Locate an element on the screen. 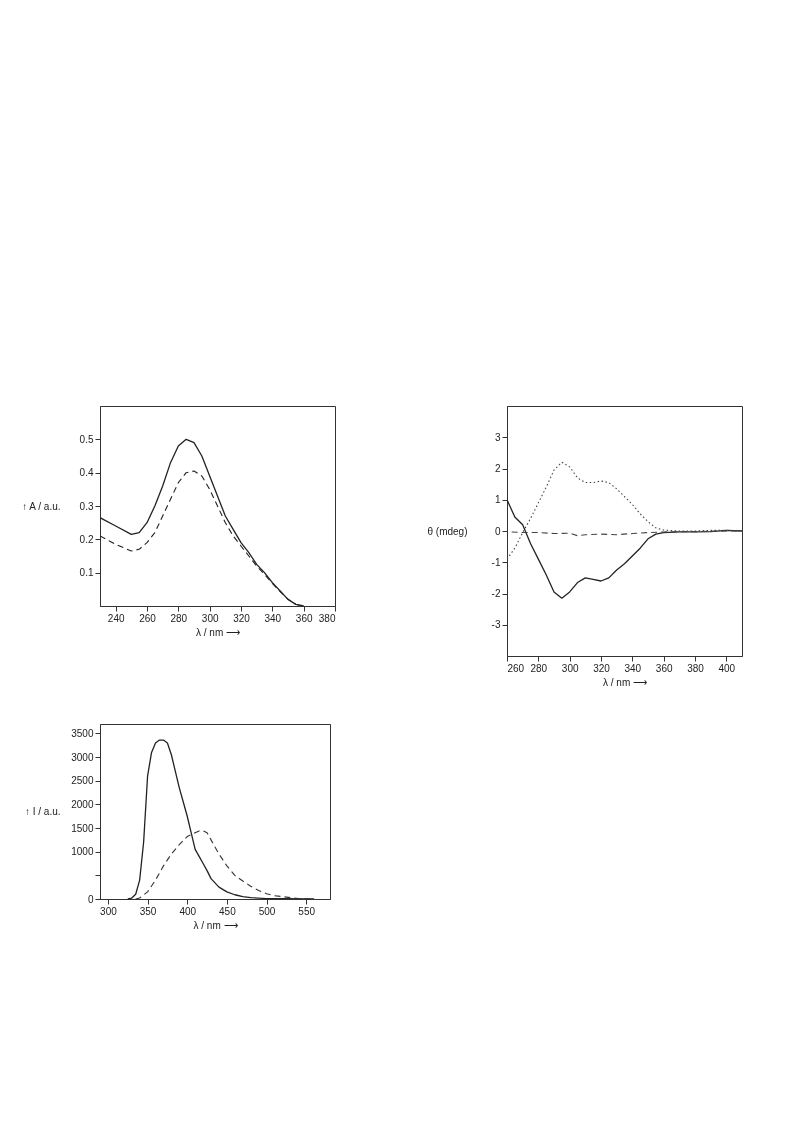 The image size is (793, 1123). y-tick-label: 2500 is located at coordinates (82, 781).